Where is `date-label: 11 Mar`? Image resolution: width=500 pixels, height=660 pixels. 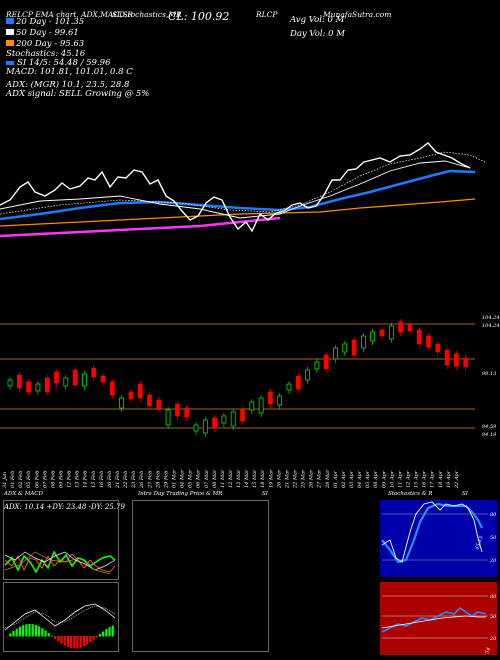 date-label: 11 Mar is located at coordinates (223, 478).